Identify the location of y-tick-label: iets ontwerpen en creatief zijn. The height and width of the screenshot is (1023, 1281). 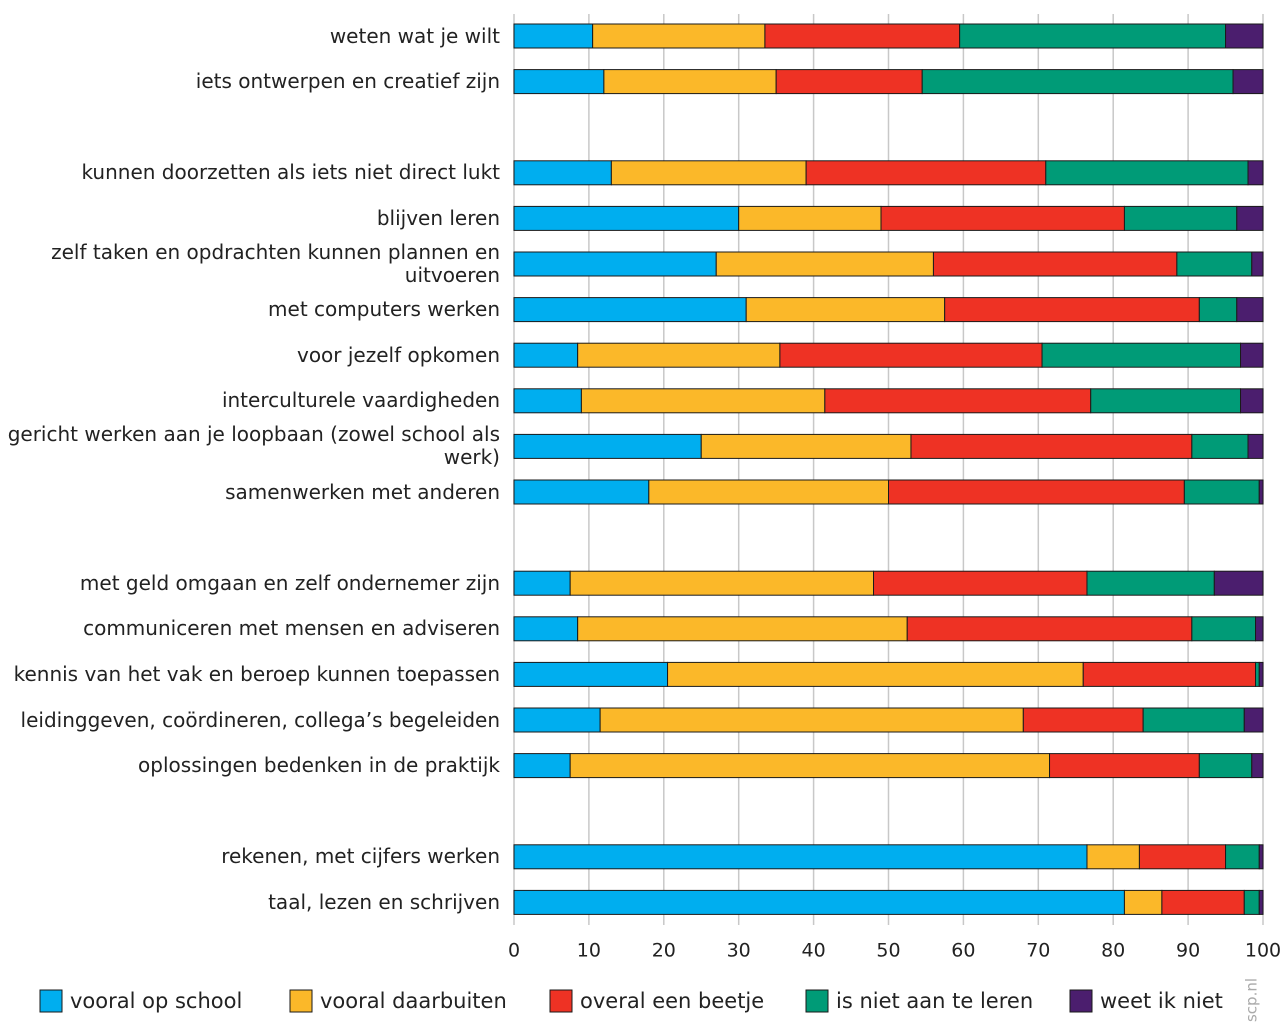
(347, 81).